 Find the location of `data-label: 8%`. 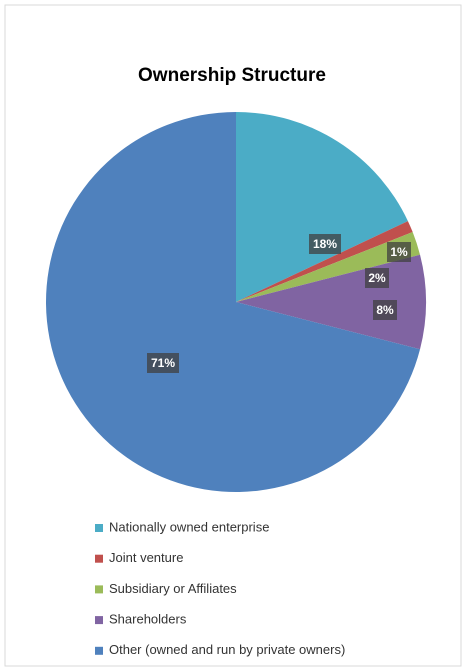

data-label: 8% is located at coordinates (385, 310).